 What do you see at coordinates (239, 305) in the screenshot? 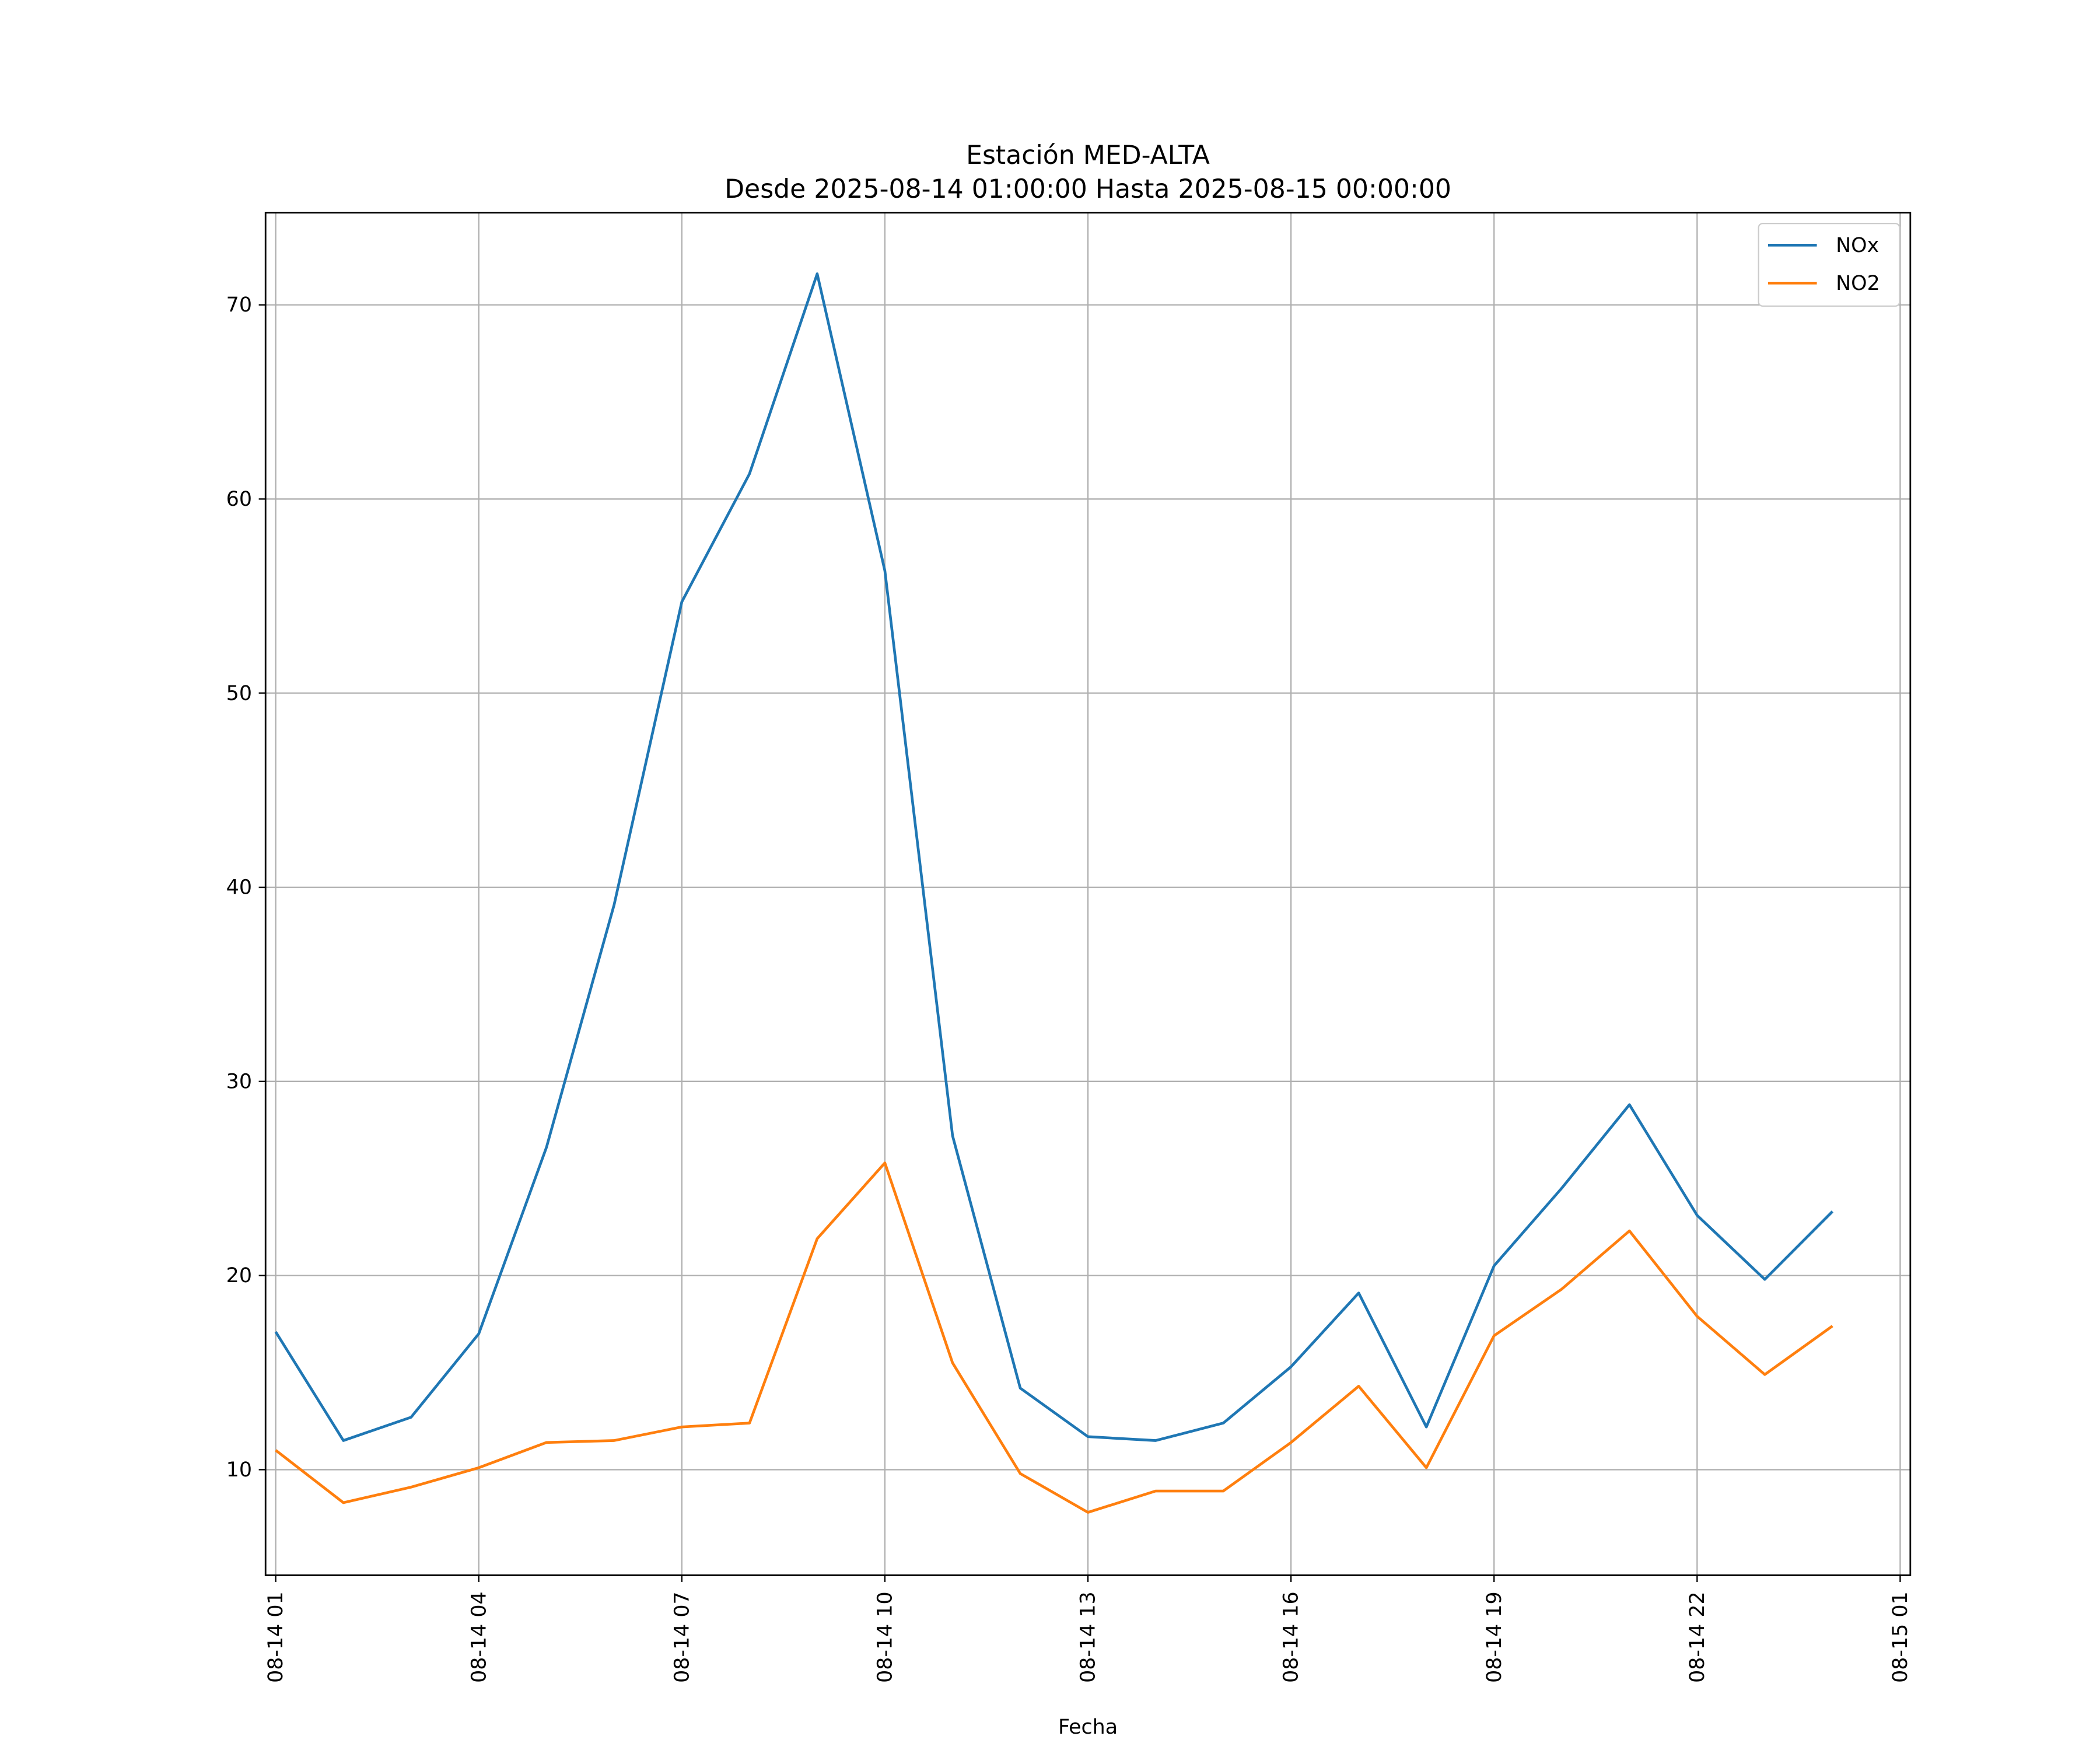
I see `y-tick-label: 70` at bounding box center [239, 305].